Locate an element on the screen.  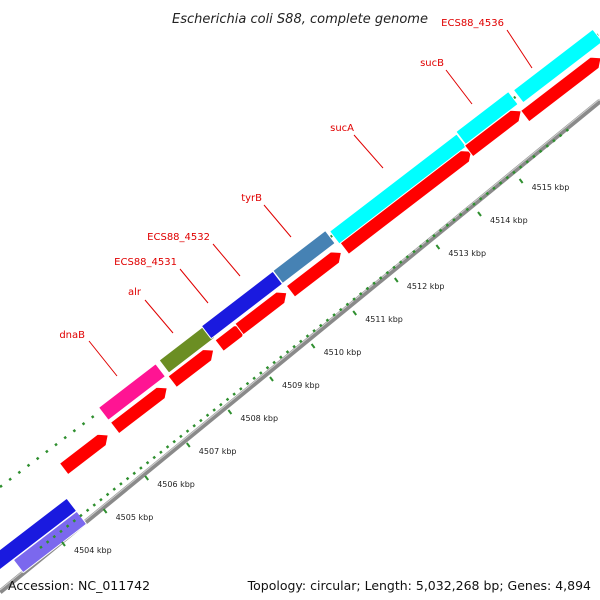
scale-label: 4508 kbp is located at coordinates (259, 418).